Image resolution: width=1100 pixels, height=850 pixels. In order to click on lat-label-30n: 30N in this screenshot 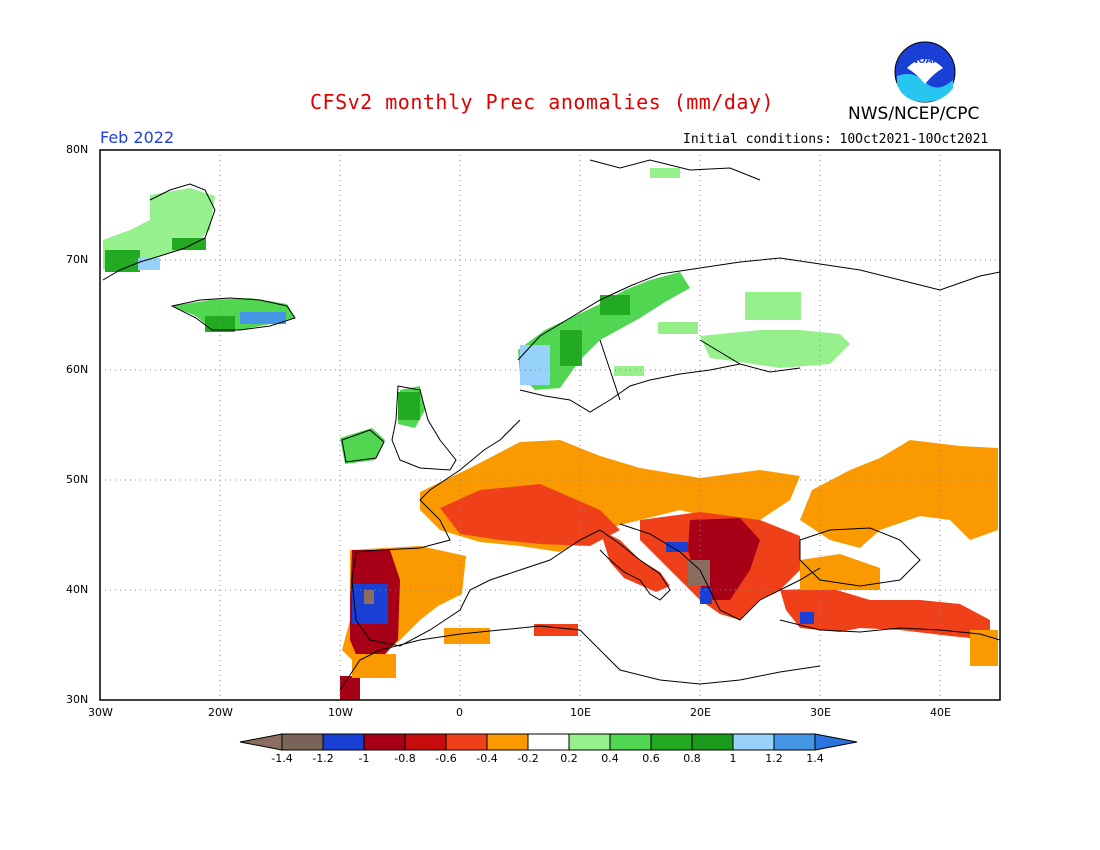, I will do `click(77, 699)`.